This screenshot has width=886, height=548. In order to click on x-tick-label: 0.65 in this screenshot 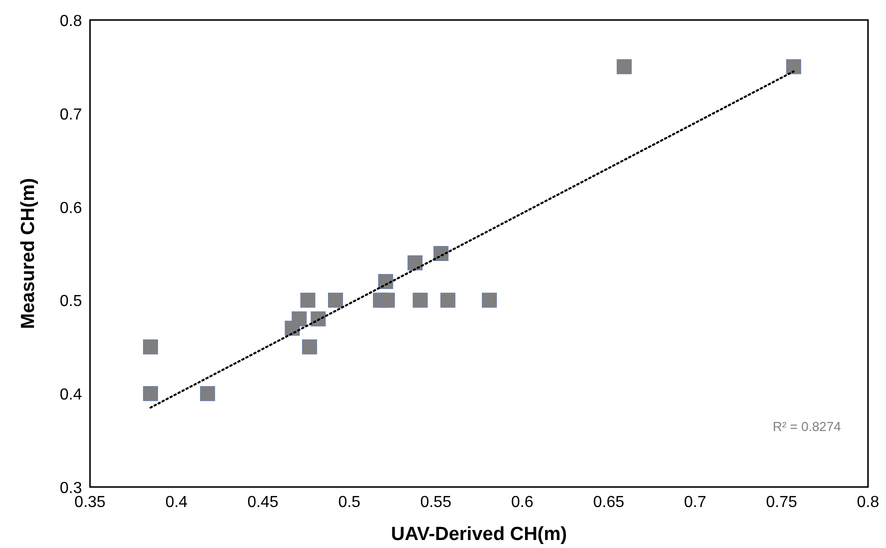, I will do `click(608, 502)`.